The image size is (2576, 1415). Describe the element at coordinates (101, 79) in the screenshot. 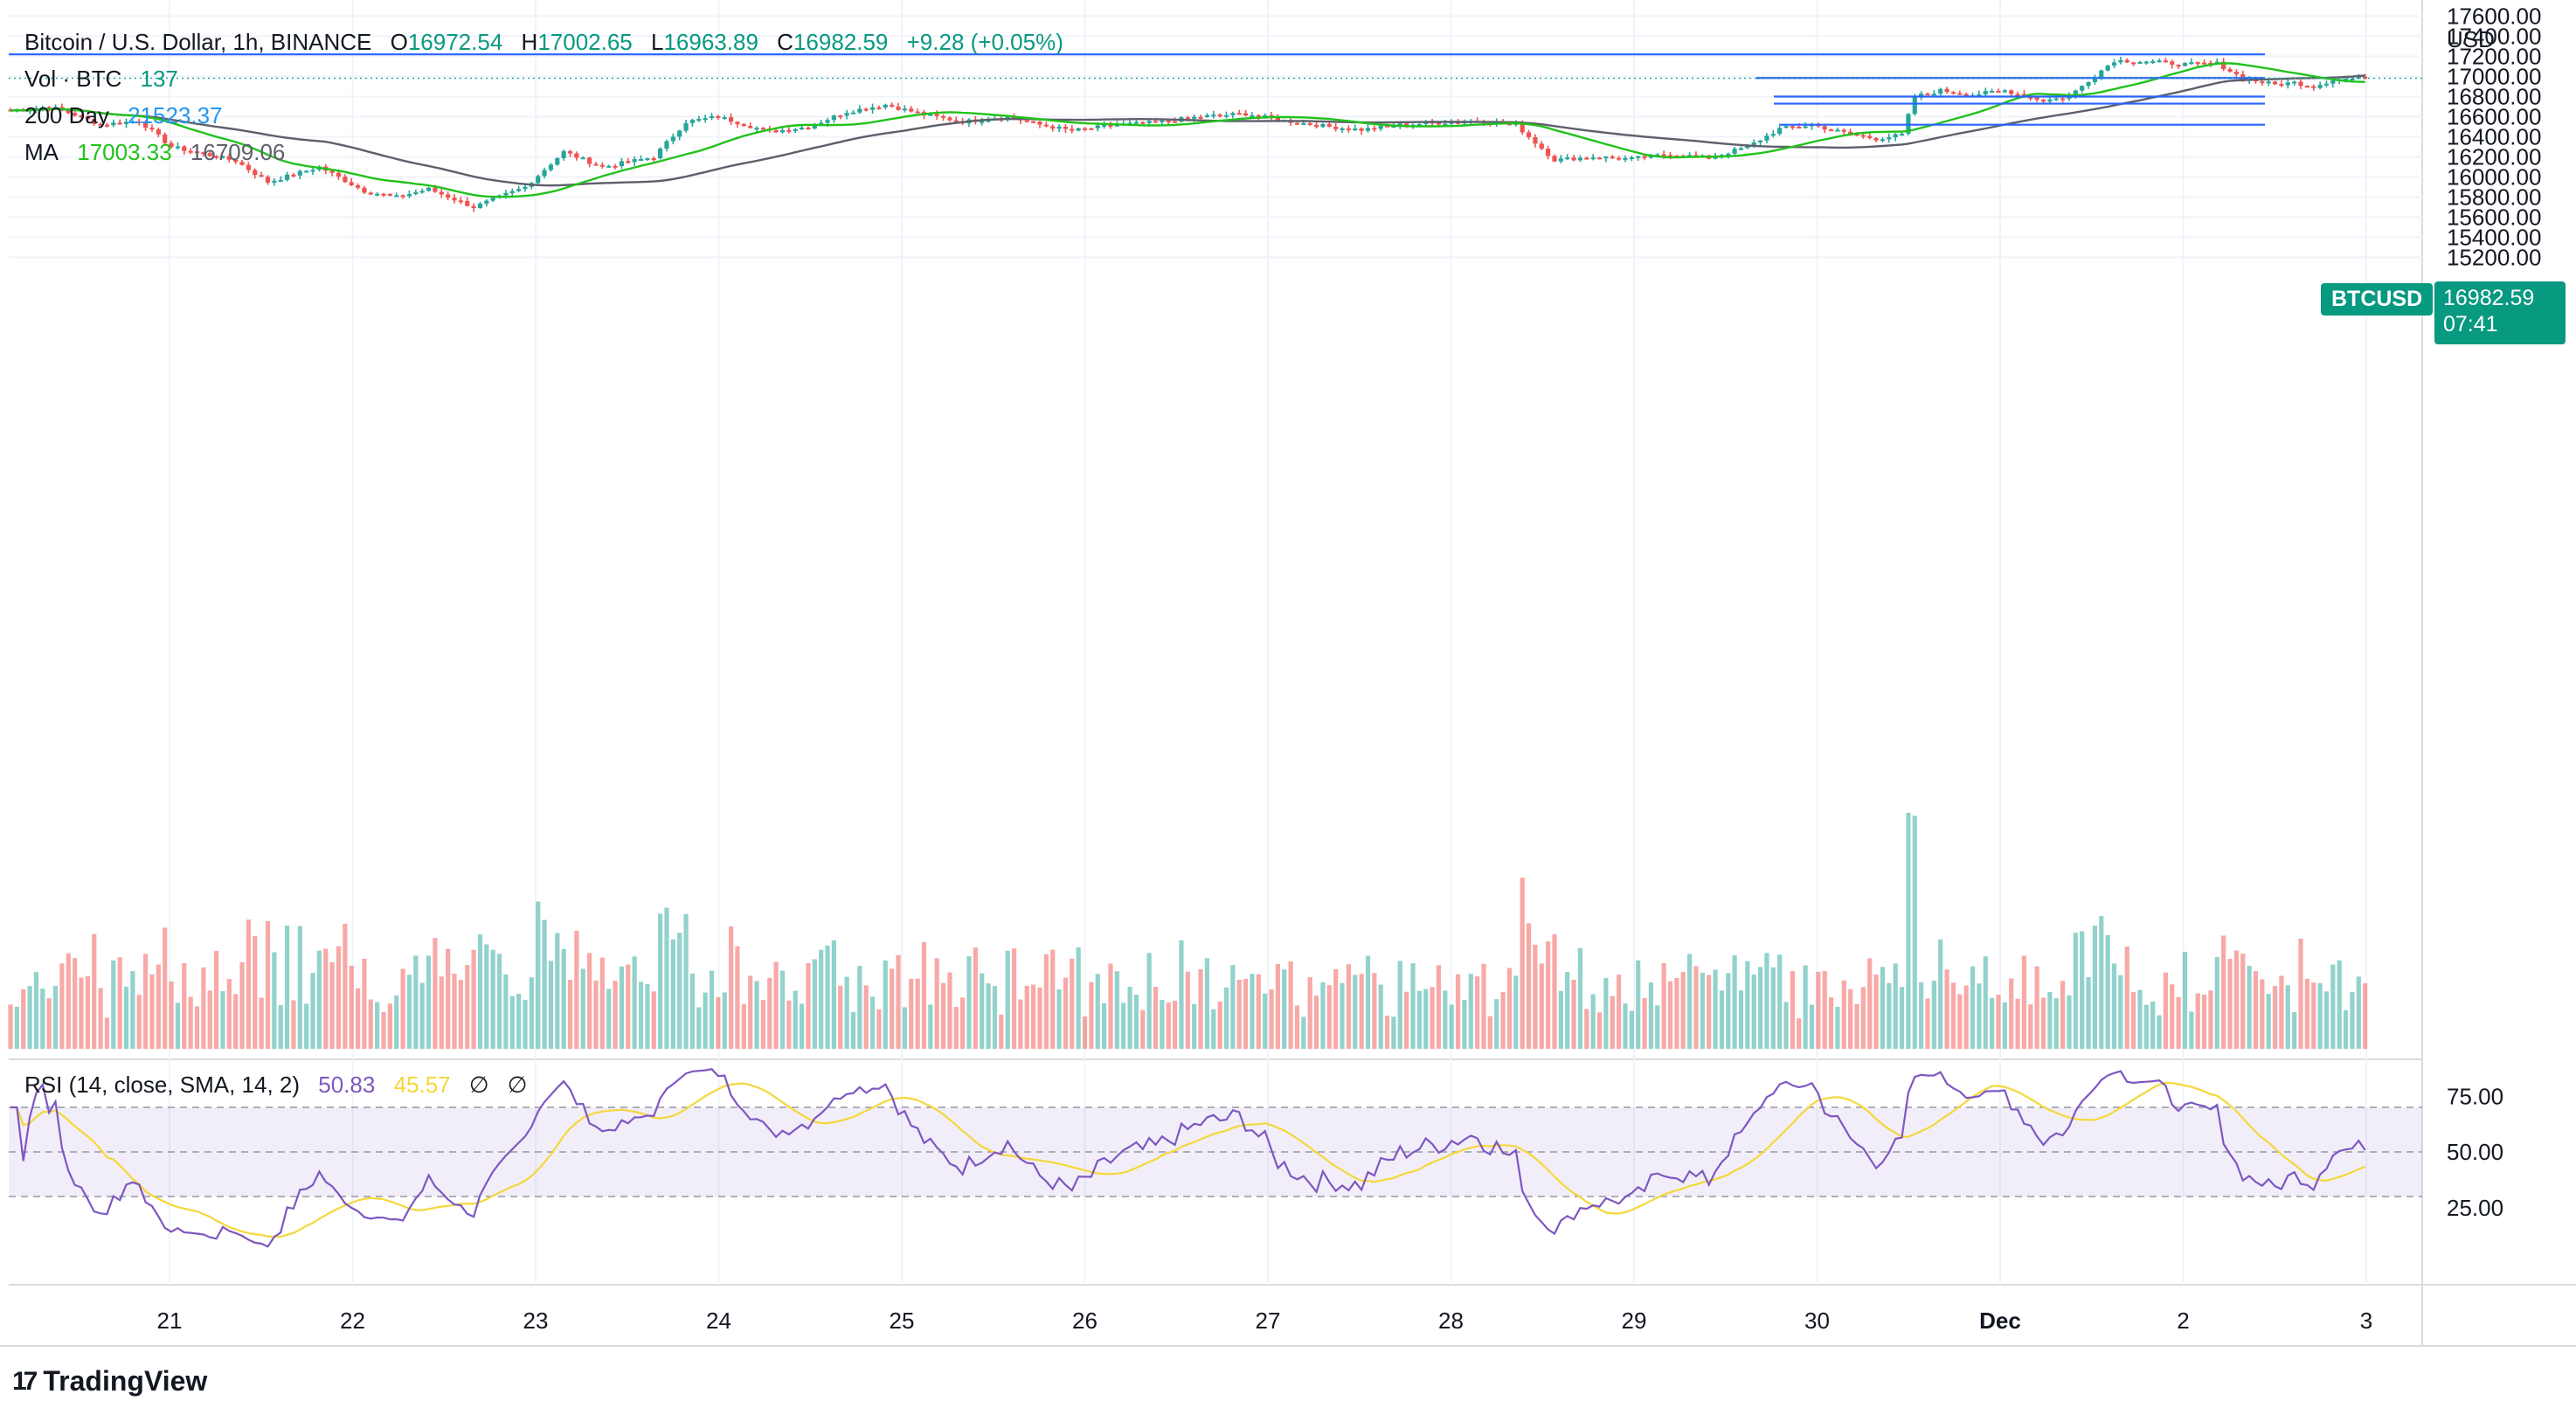

I see `volume-legend: Vol · BTC 137` at that location.